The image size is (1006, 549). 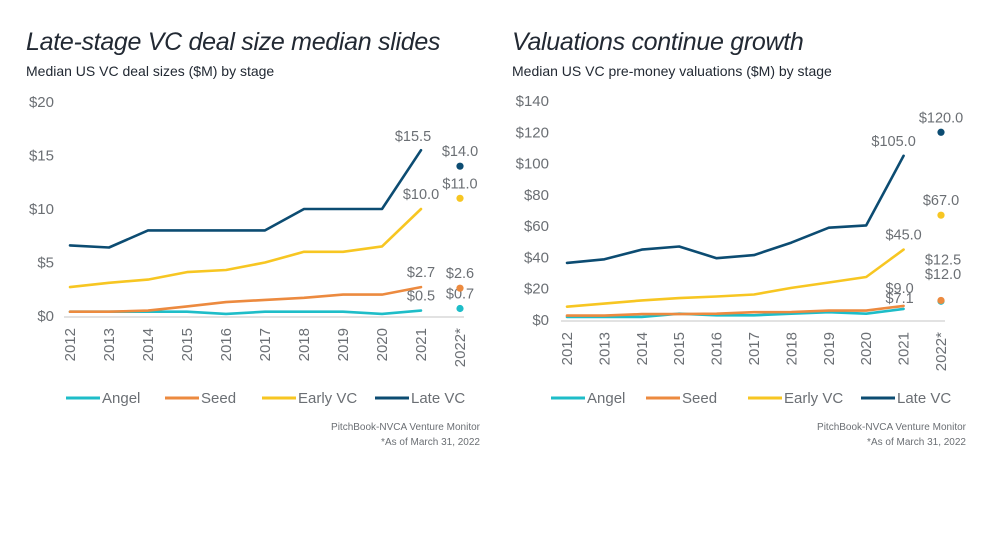 I want to click on y-tick-label: $15, so click(x=41, y=156).